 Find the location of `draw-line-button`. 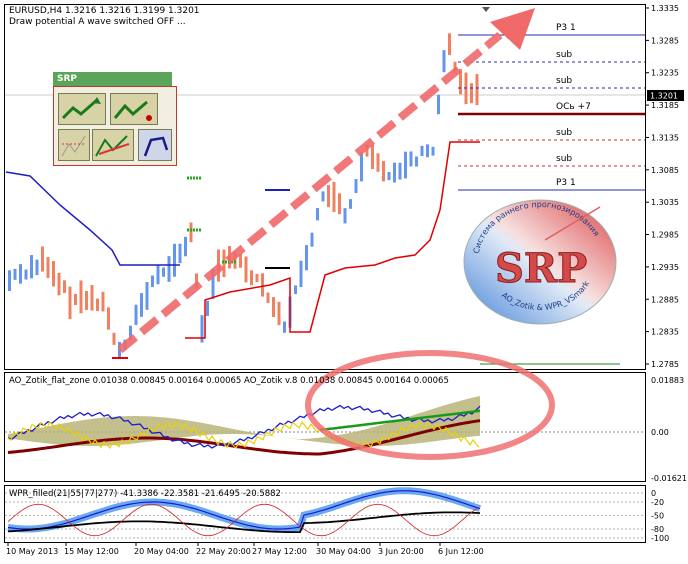

draw-line-button is located at coordinates (155, 145).